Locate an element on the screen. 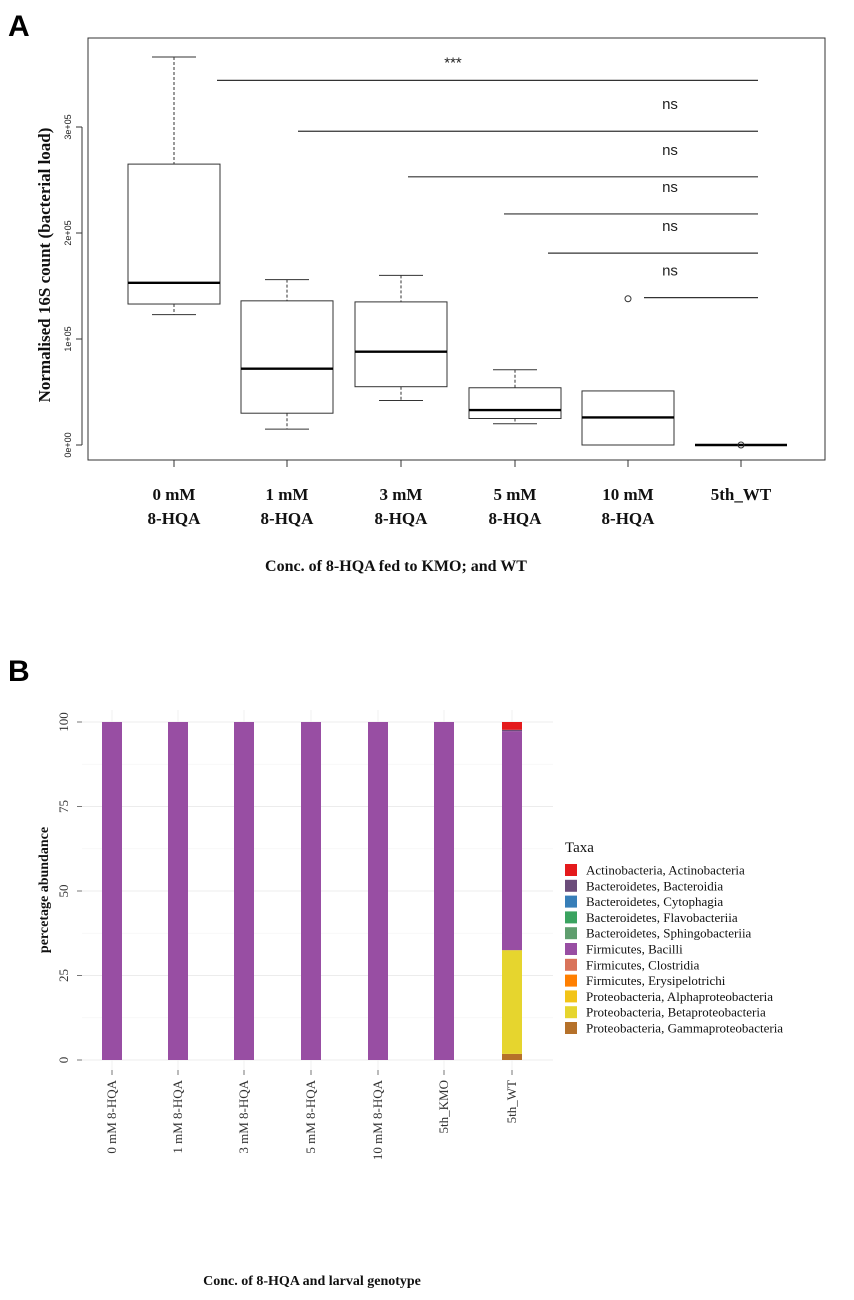 This screenshot has width=854, height=1300. legend-label: Bacteroidetes, Flavobacteriia is located at coordinates (662, 917).